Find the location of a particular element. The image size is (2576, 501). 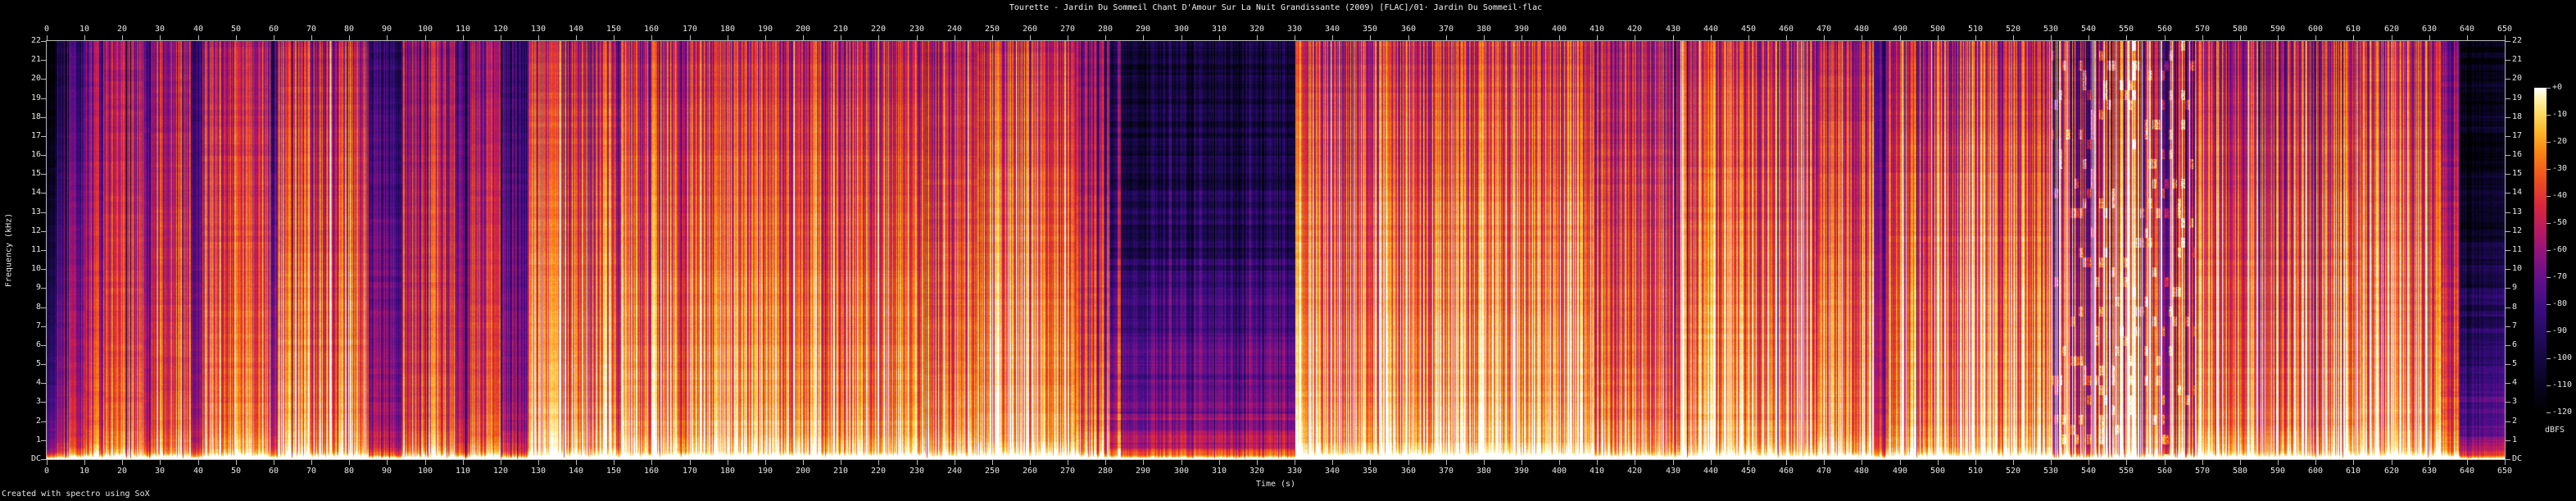

time-tick-label: 190 is located at coordinates (765, 29).